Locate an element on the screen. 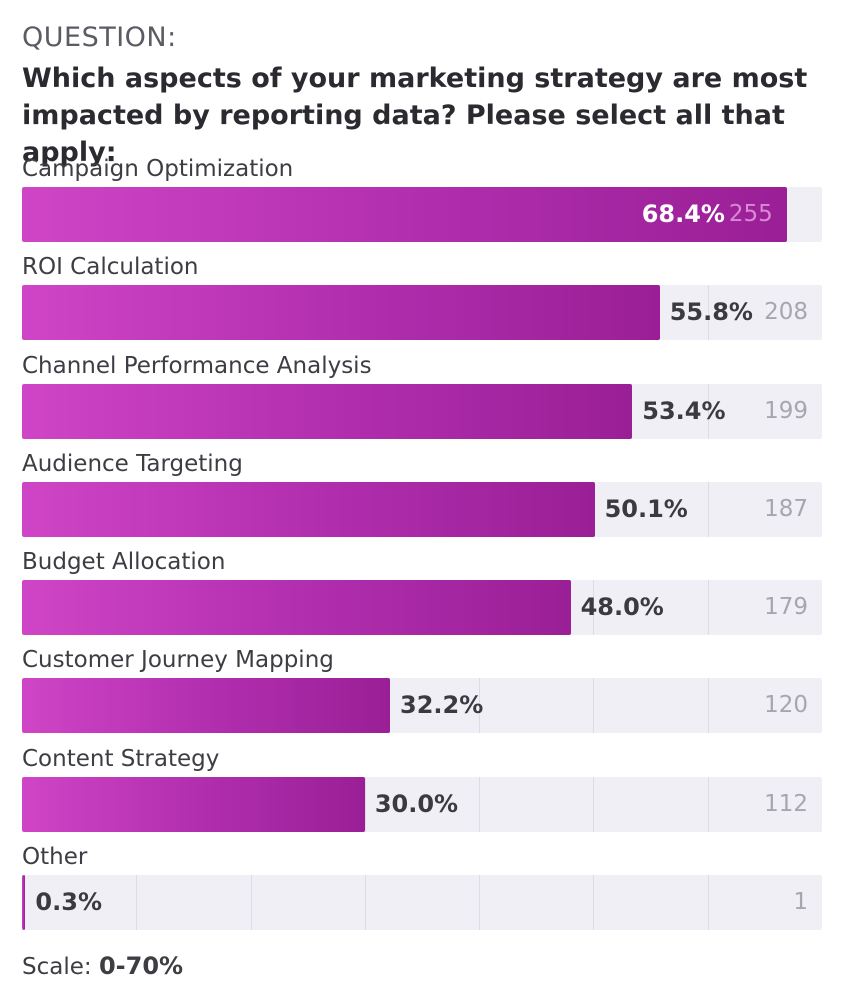  count-label: 1 is located at coordinates (800, 902).